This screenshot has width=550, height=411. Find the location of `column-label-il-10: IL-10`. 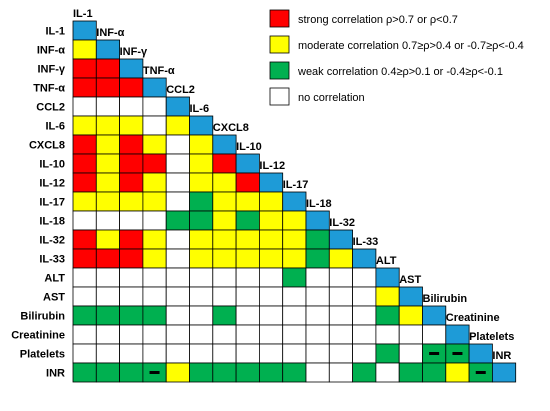

column-label-il-10: IL-10 is located at coordinates (249, 147).